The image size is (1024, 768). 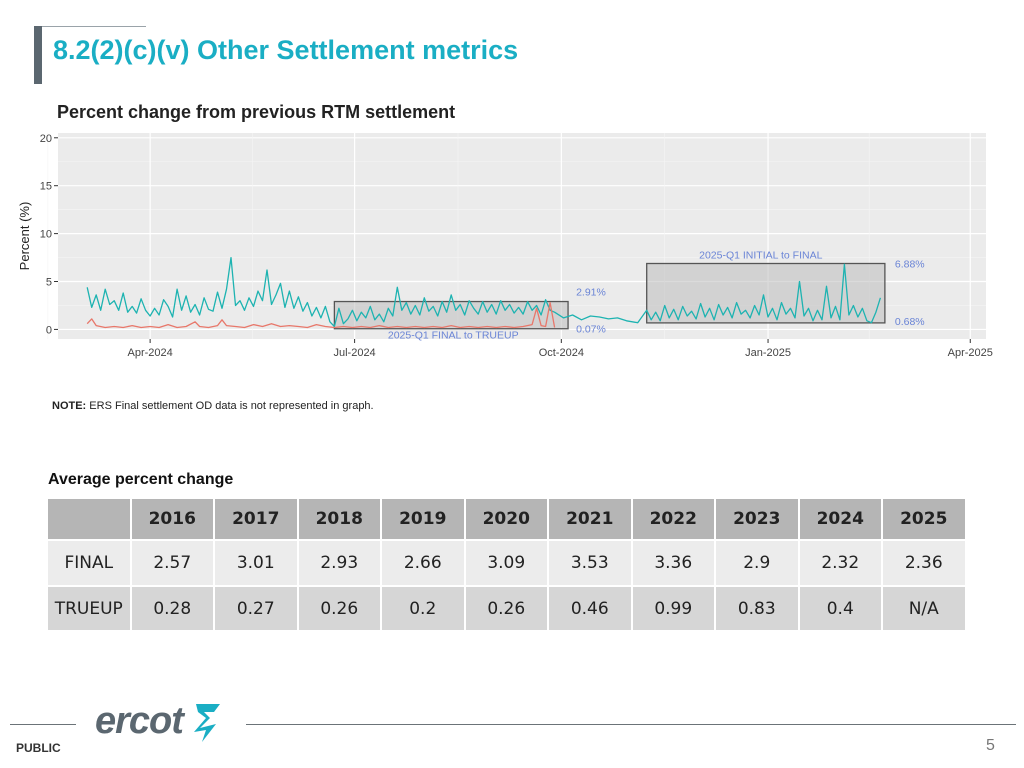 What do you see at coordinates (256, 607) in the screenshot?
I see `table-cell: 0.27` at bounding box center [256, 607].